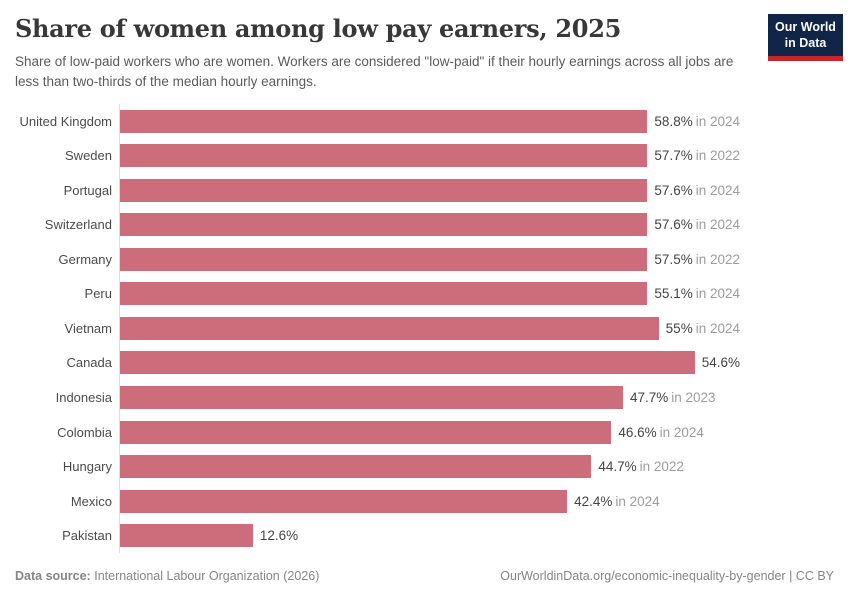 This screenshot has height=600, width=850. I want to click on country-label: Indonesia, so click(83, 398).